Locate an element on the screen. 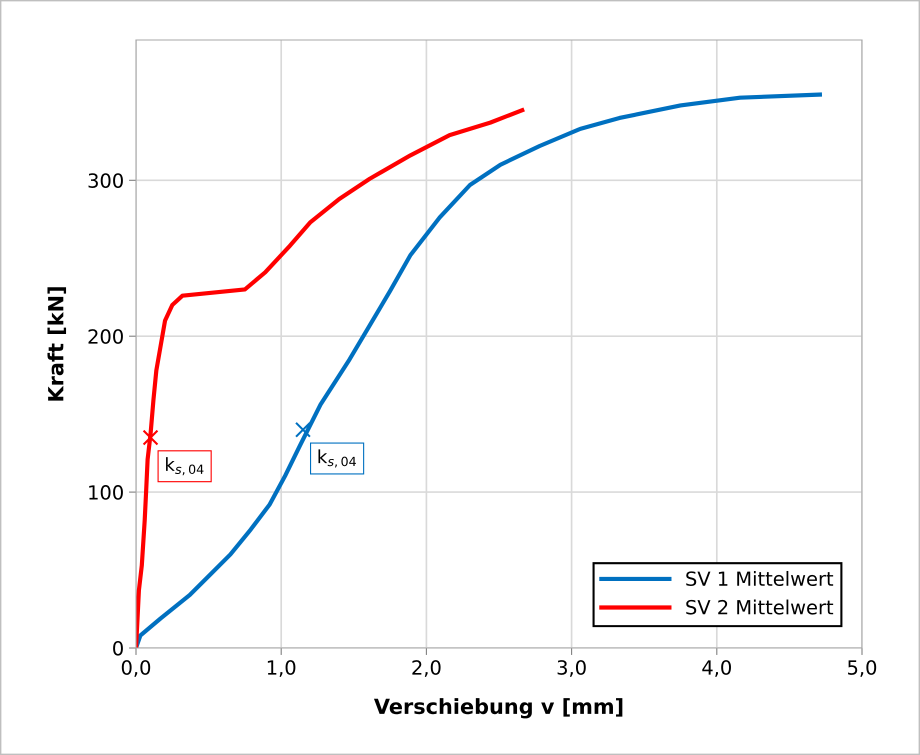 The height and width of the screenshot is (755, 920). x-tick-label: 0,0 is located at coordinates (136, 668).